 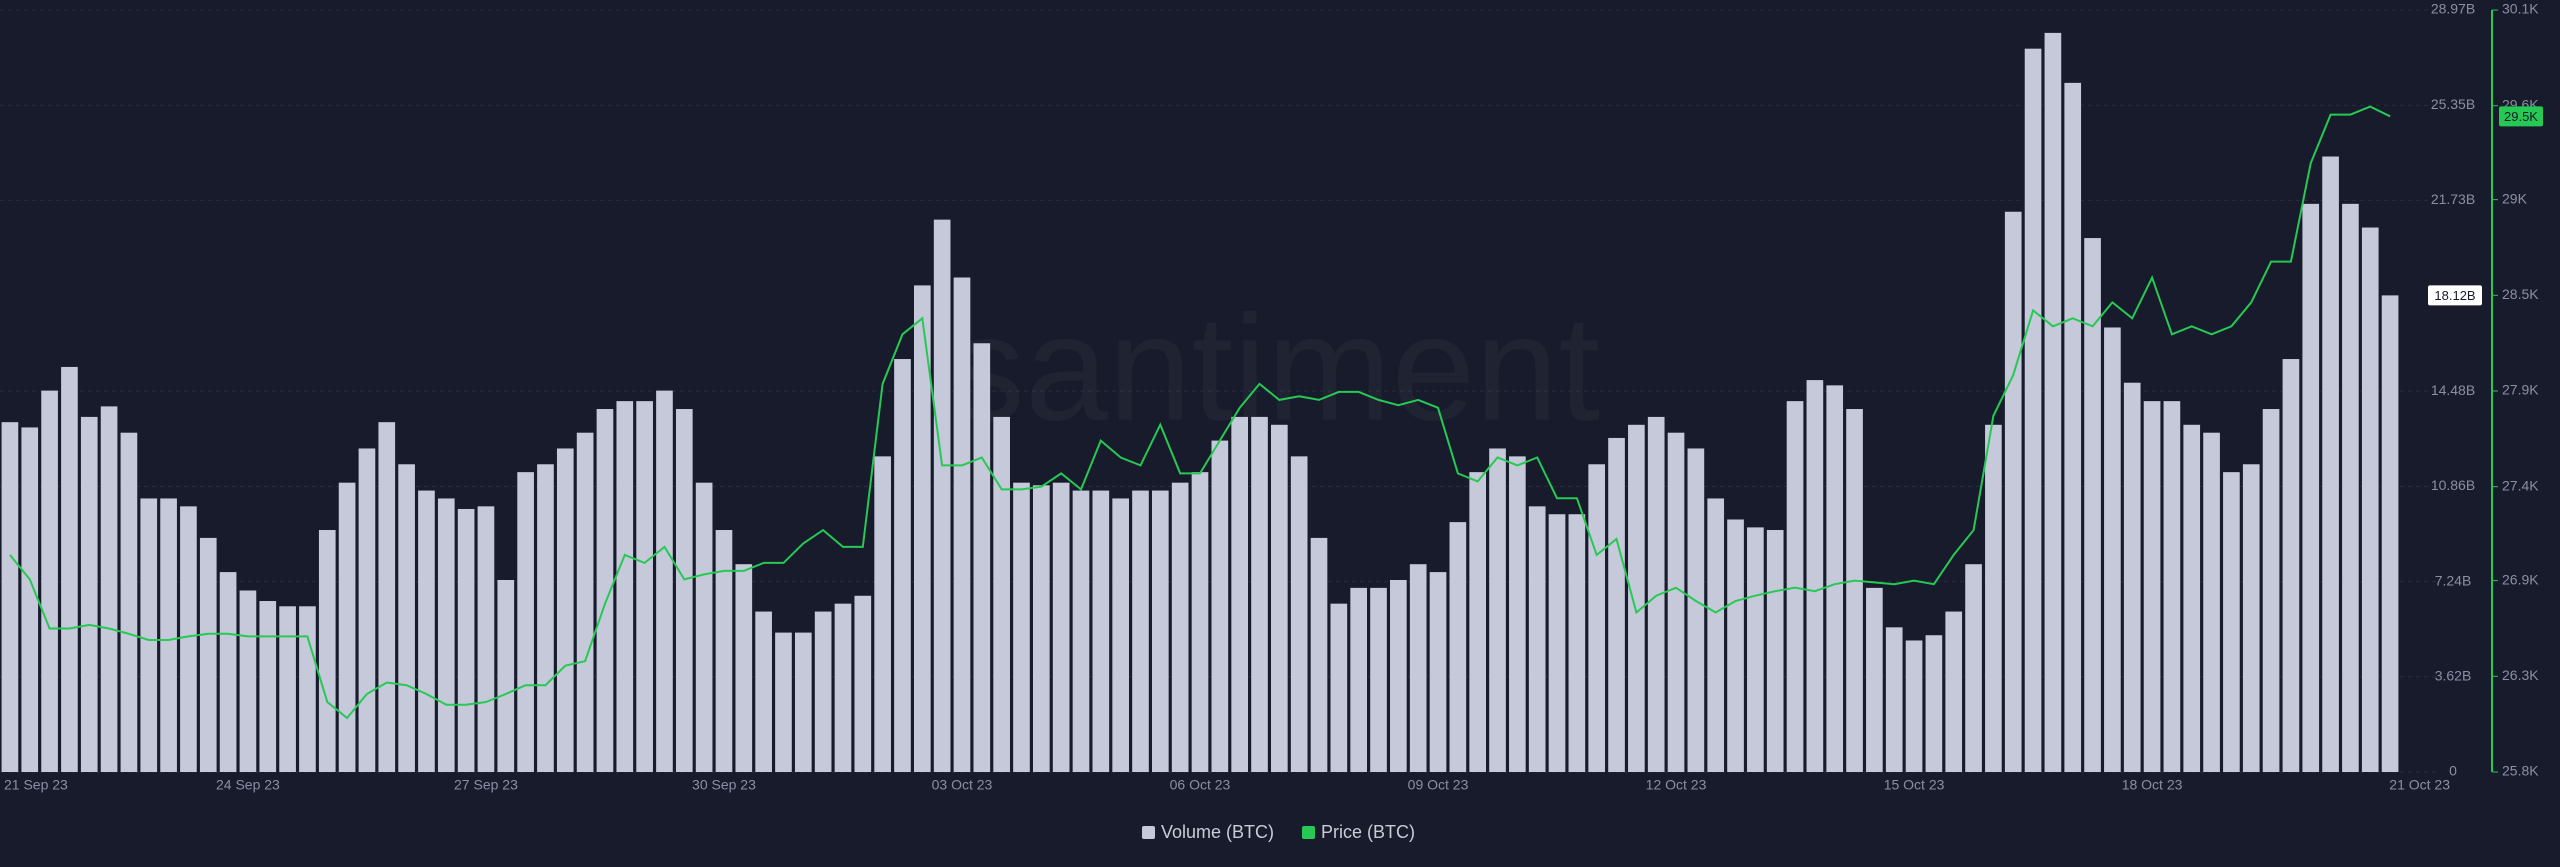 What do you see at coordinates (1914, 785) in the screenshot?
I see `x-tick-label: 15 Oct 23` at bounding box center [1914, 785].